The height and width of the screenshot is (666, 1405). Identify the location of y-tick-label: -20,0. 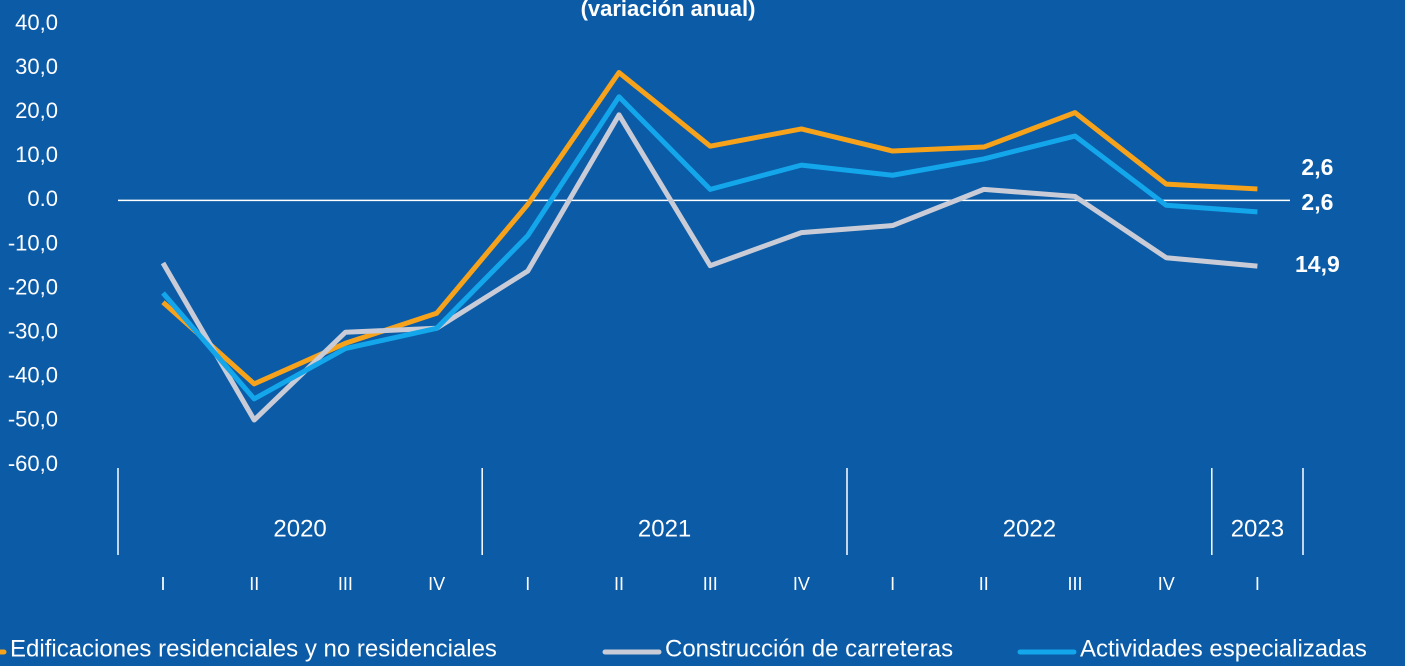
(33, 286).